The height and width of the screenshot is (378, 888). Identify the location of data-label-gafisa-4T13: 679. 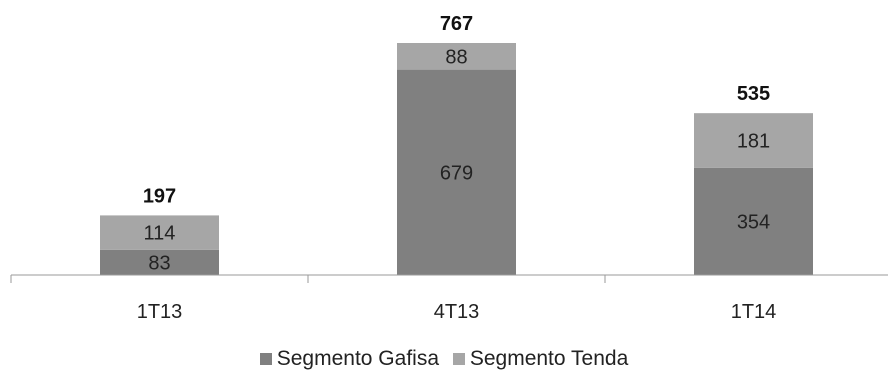
(456, 173).